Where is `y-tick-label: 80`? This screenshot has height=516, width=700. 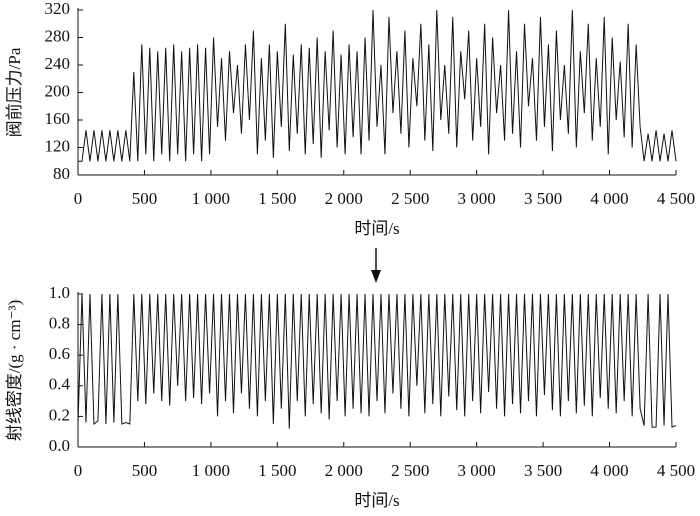
y-tick-label: 80 is located at coordinates (61, 173).